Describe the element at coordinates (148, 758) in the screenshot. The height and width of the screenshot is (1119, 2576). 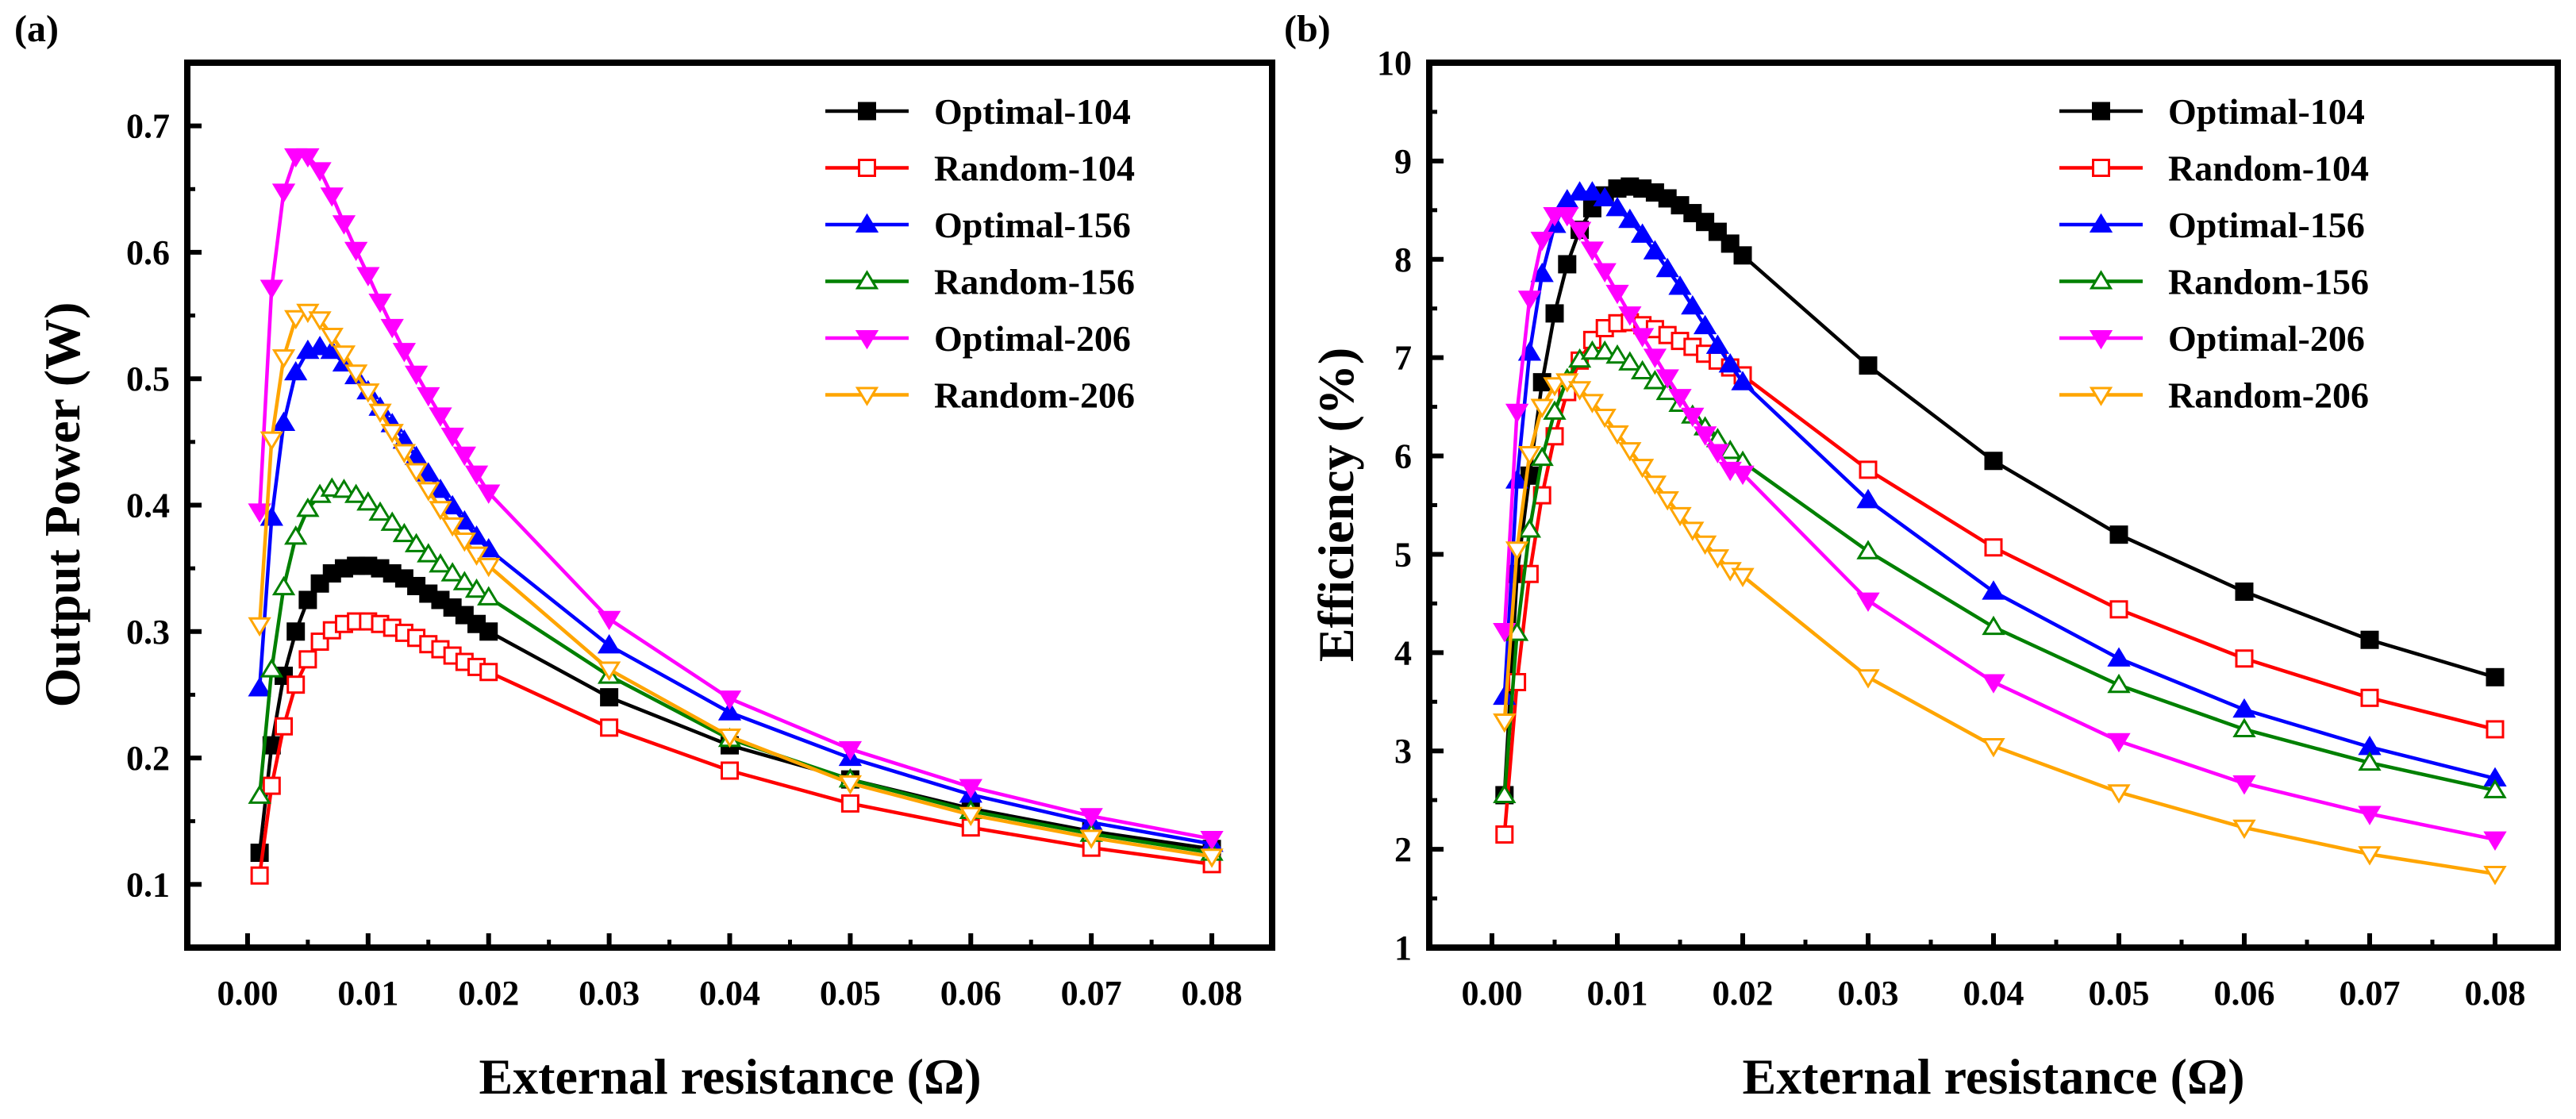
I see `y-tick-label: 0.2` at that location.